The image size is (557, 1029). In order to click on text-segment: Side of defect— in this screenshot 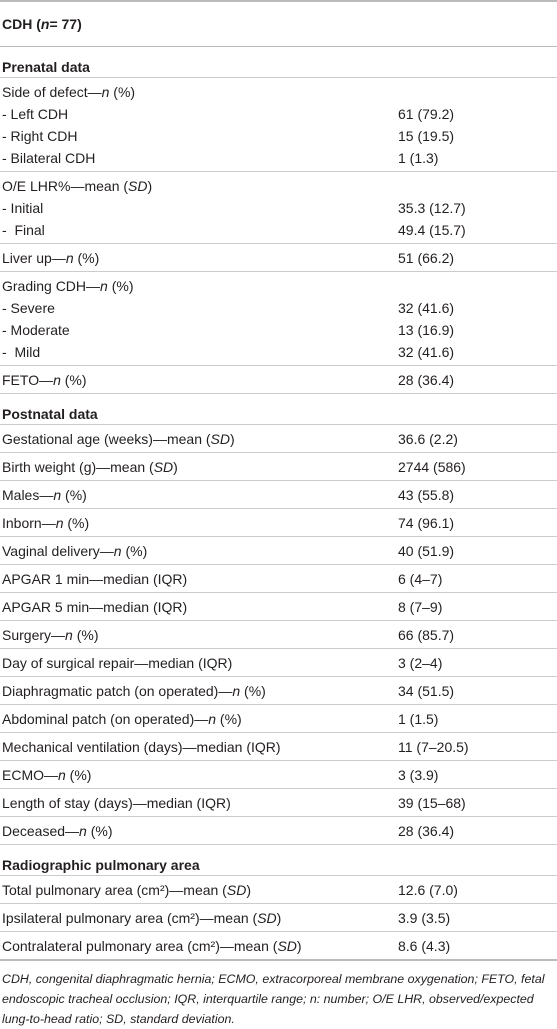, I will do `click(52, 92)`.